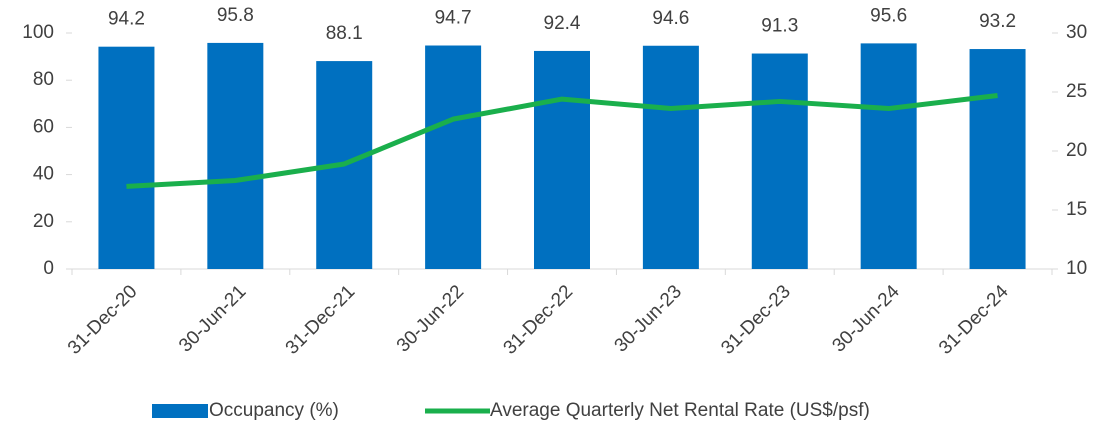 Image resolution: width=1109 pixels, height=430 pixels. What do you see at coordinates (43, 221) in the screenshot?
I see `y-tick-label: 20` at bounding box center [43, 221].